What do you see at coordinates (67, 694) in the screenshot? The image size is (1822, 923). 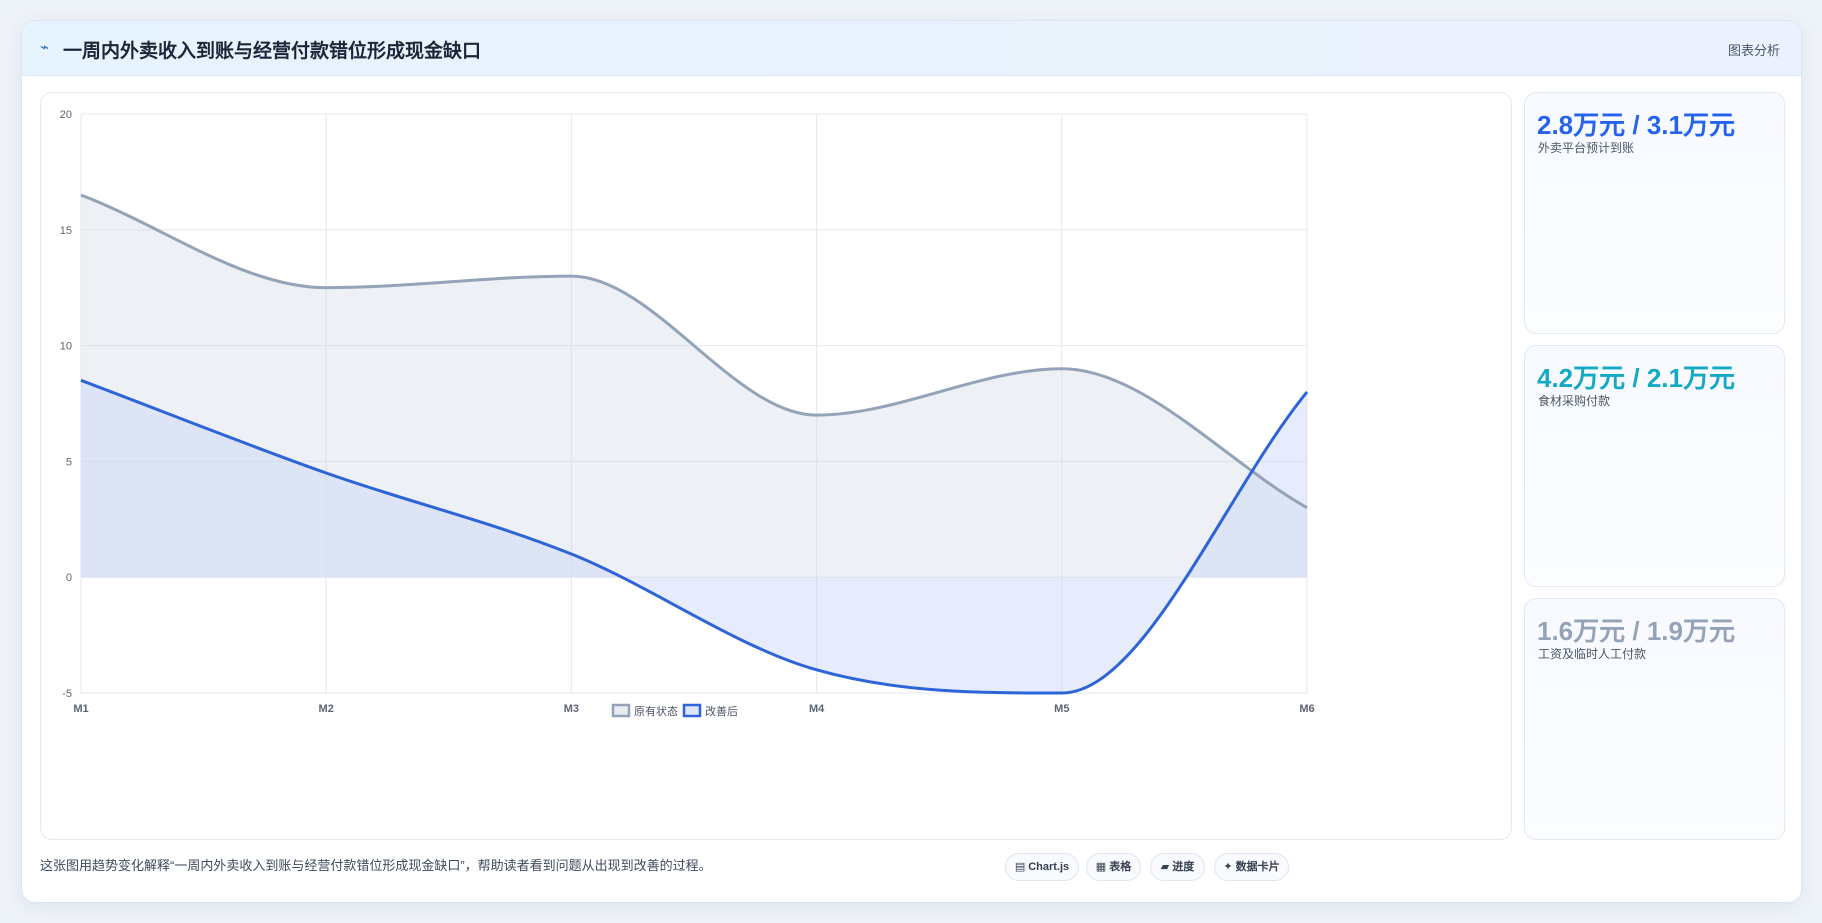 I see `y-tick-label: -5` at bounding box center [67, 694].